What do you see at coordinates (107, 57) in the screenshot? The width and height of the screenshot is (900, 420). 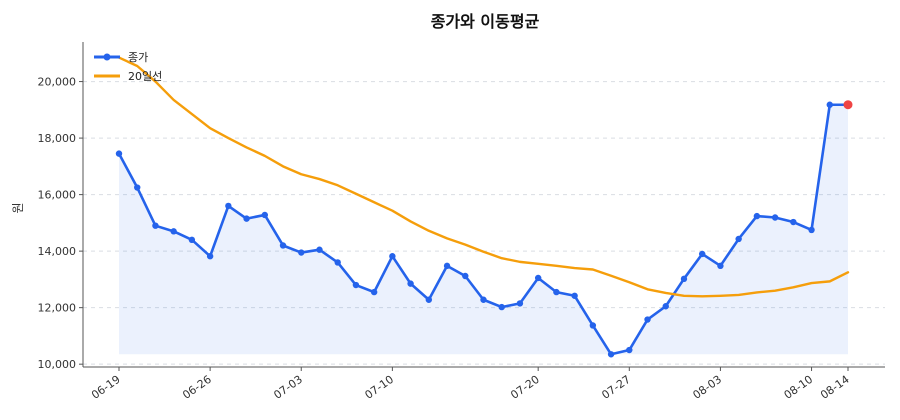 I see `legend-marker-close` at bounding box center [107, 57].